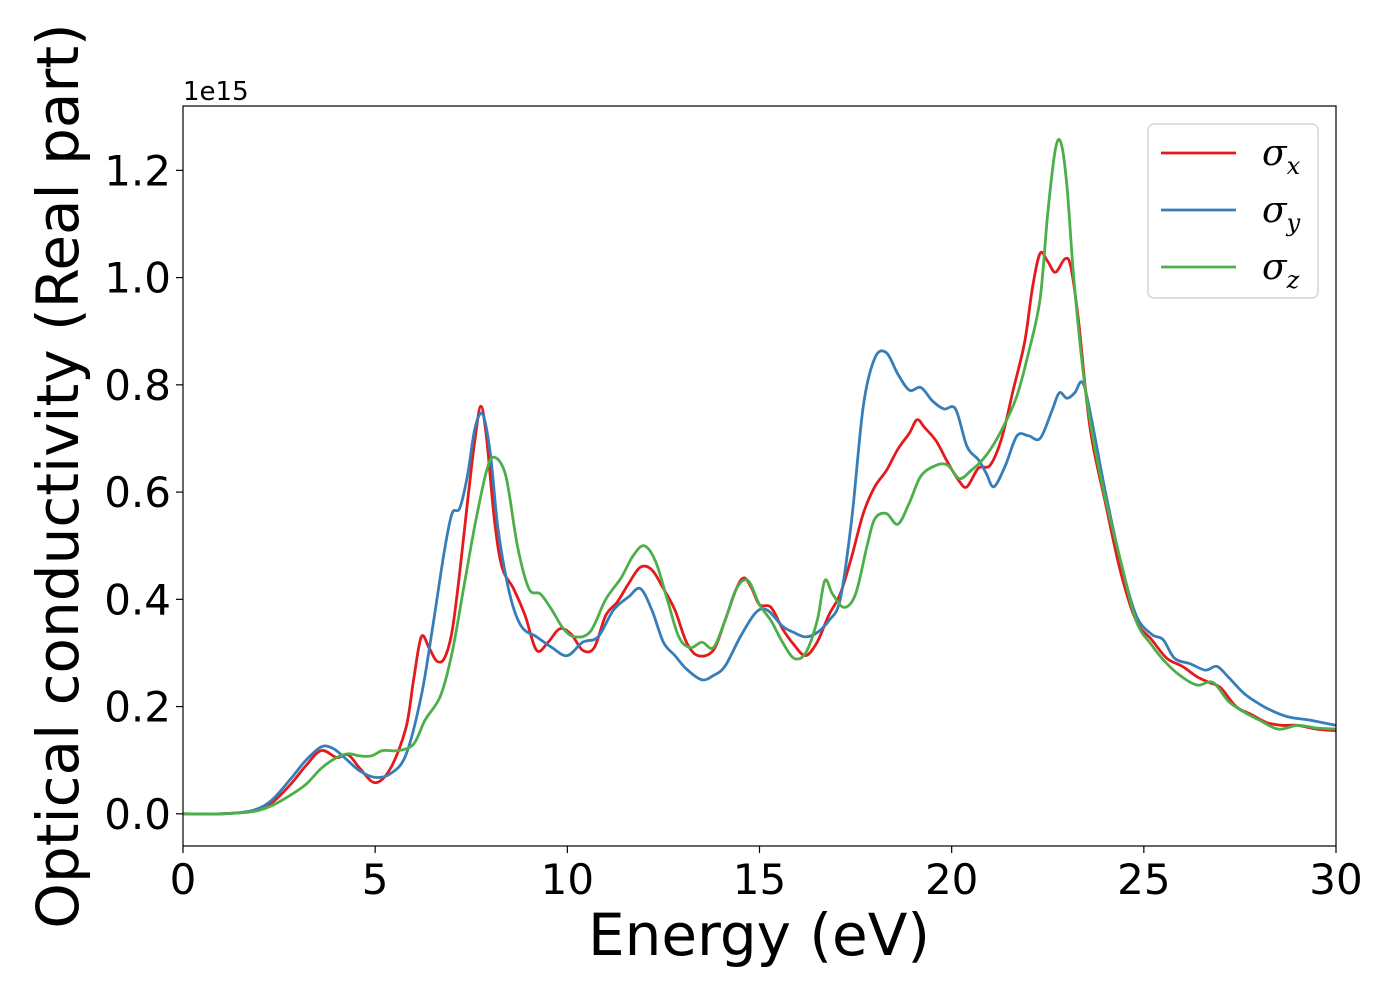 This screenshot has height=1000, width=1400. Describe the element at coordinates (1335, 879) in the screenshot. I see `x-tick-label: 30` at that location.